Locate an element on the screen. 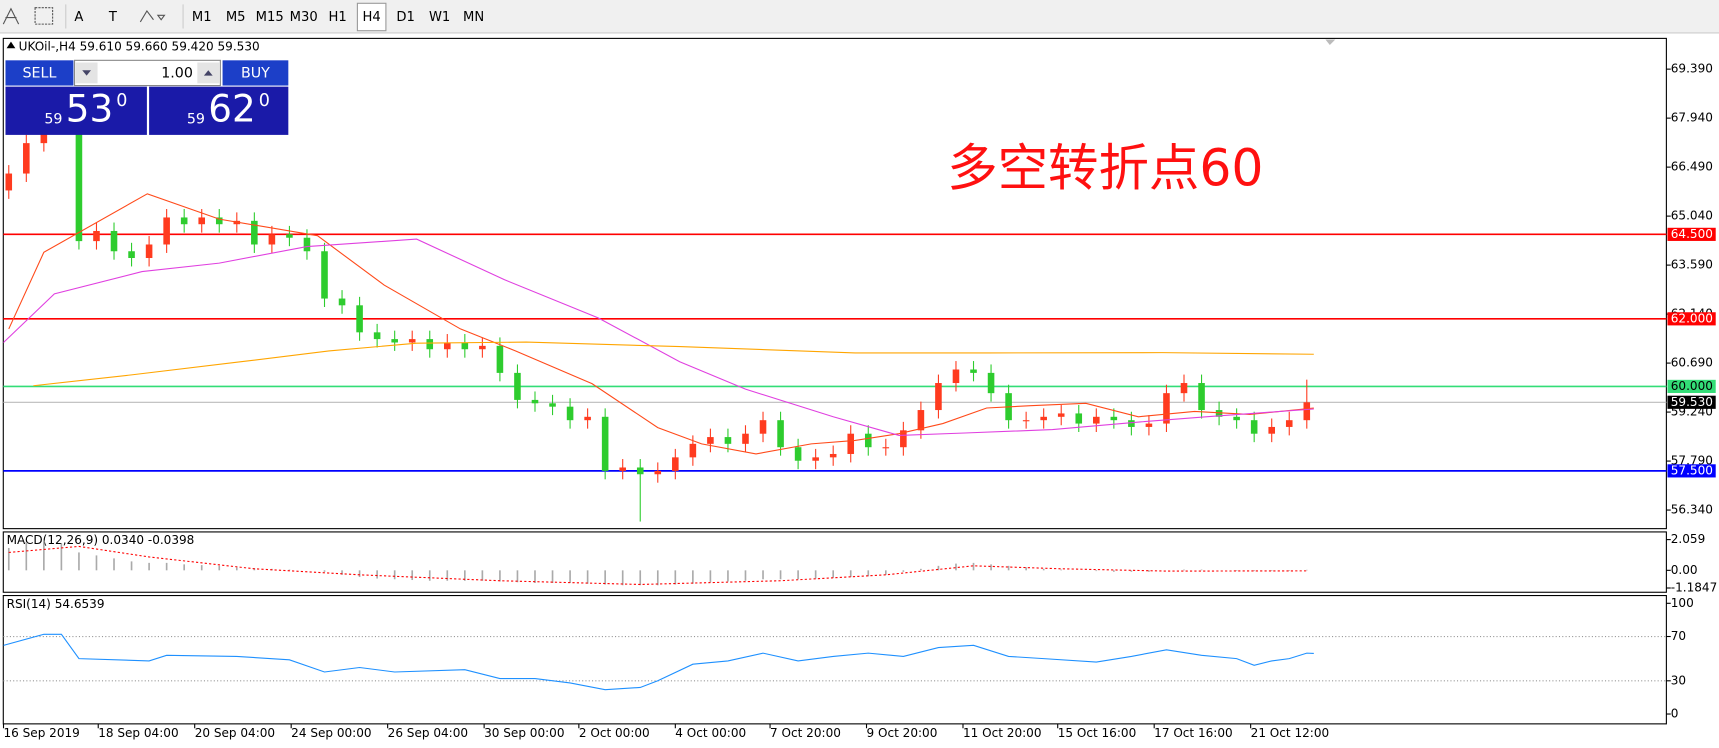 The height and width of the screenshot is (748, 1719). timeframe-button: M15 is located at coordinates (270, 17).